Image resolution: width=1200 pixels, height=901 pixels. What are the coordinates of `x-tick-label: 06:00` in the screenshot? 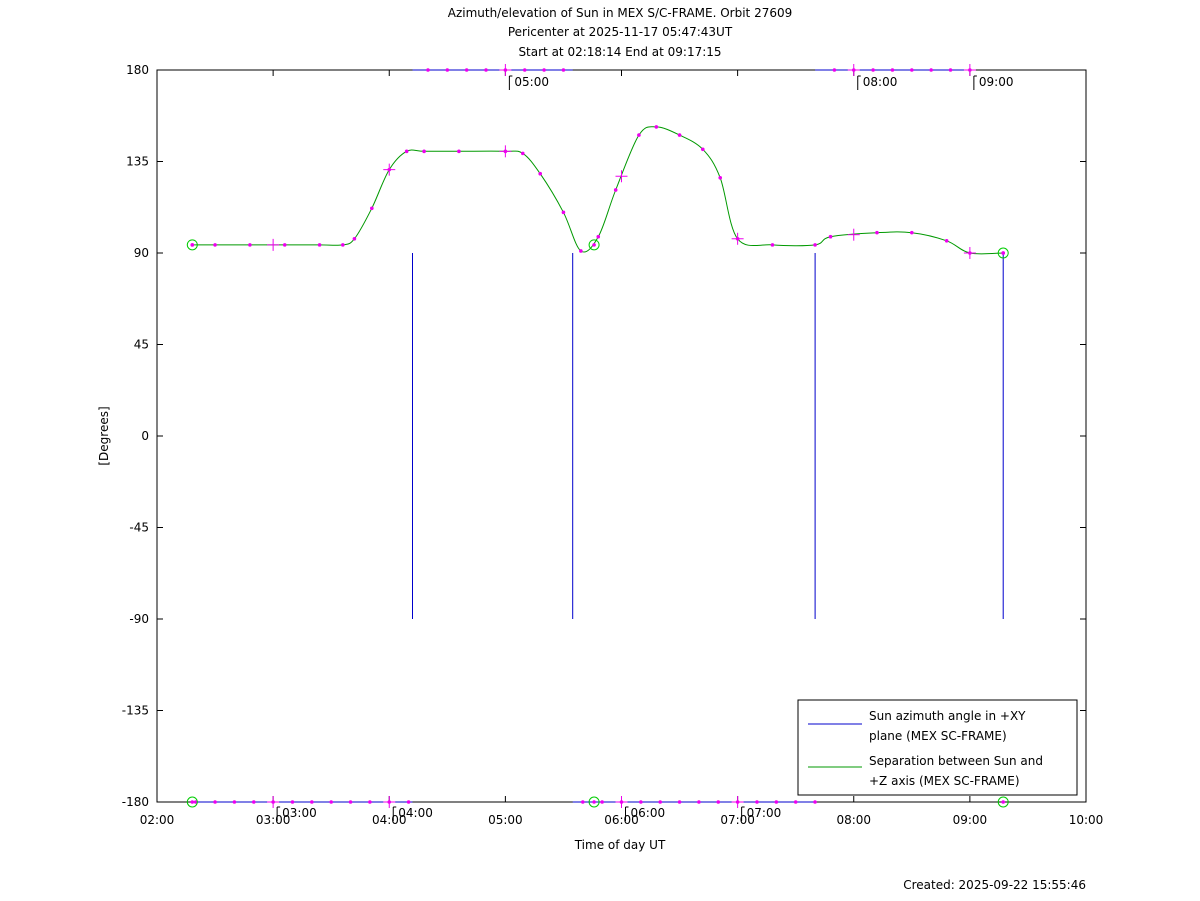 It's located at (621, 820).